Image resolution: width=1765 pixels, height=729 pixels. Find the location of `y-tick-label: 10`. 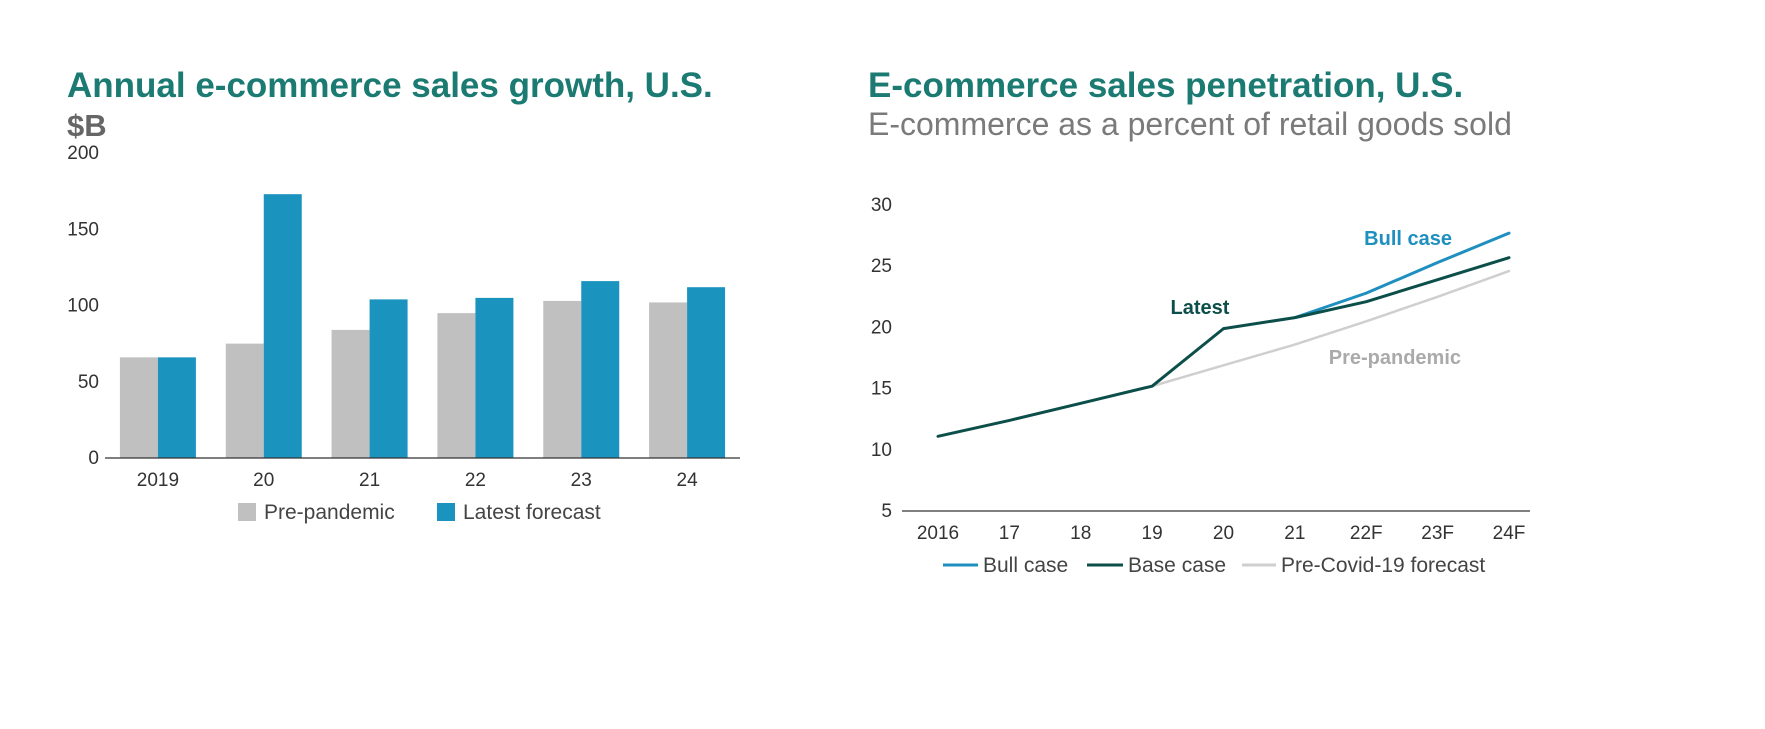

y-tick-label: 10 is located at coordinates (881, 450).